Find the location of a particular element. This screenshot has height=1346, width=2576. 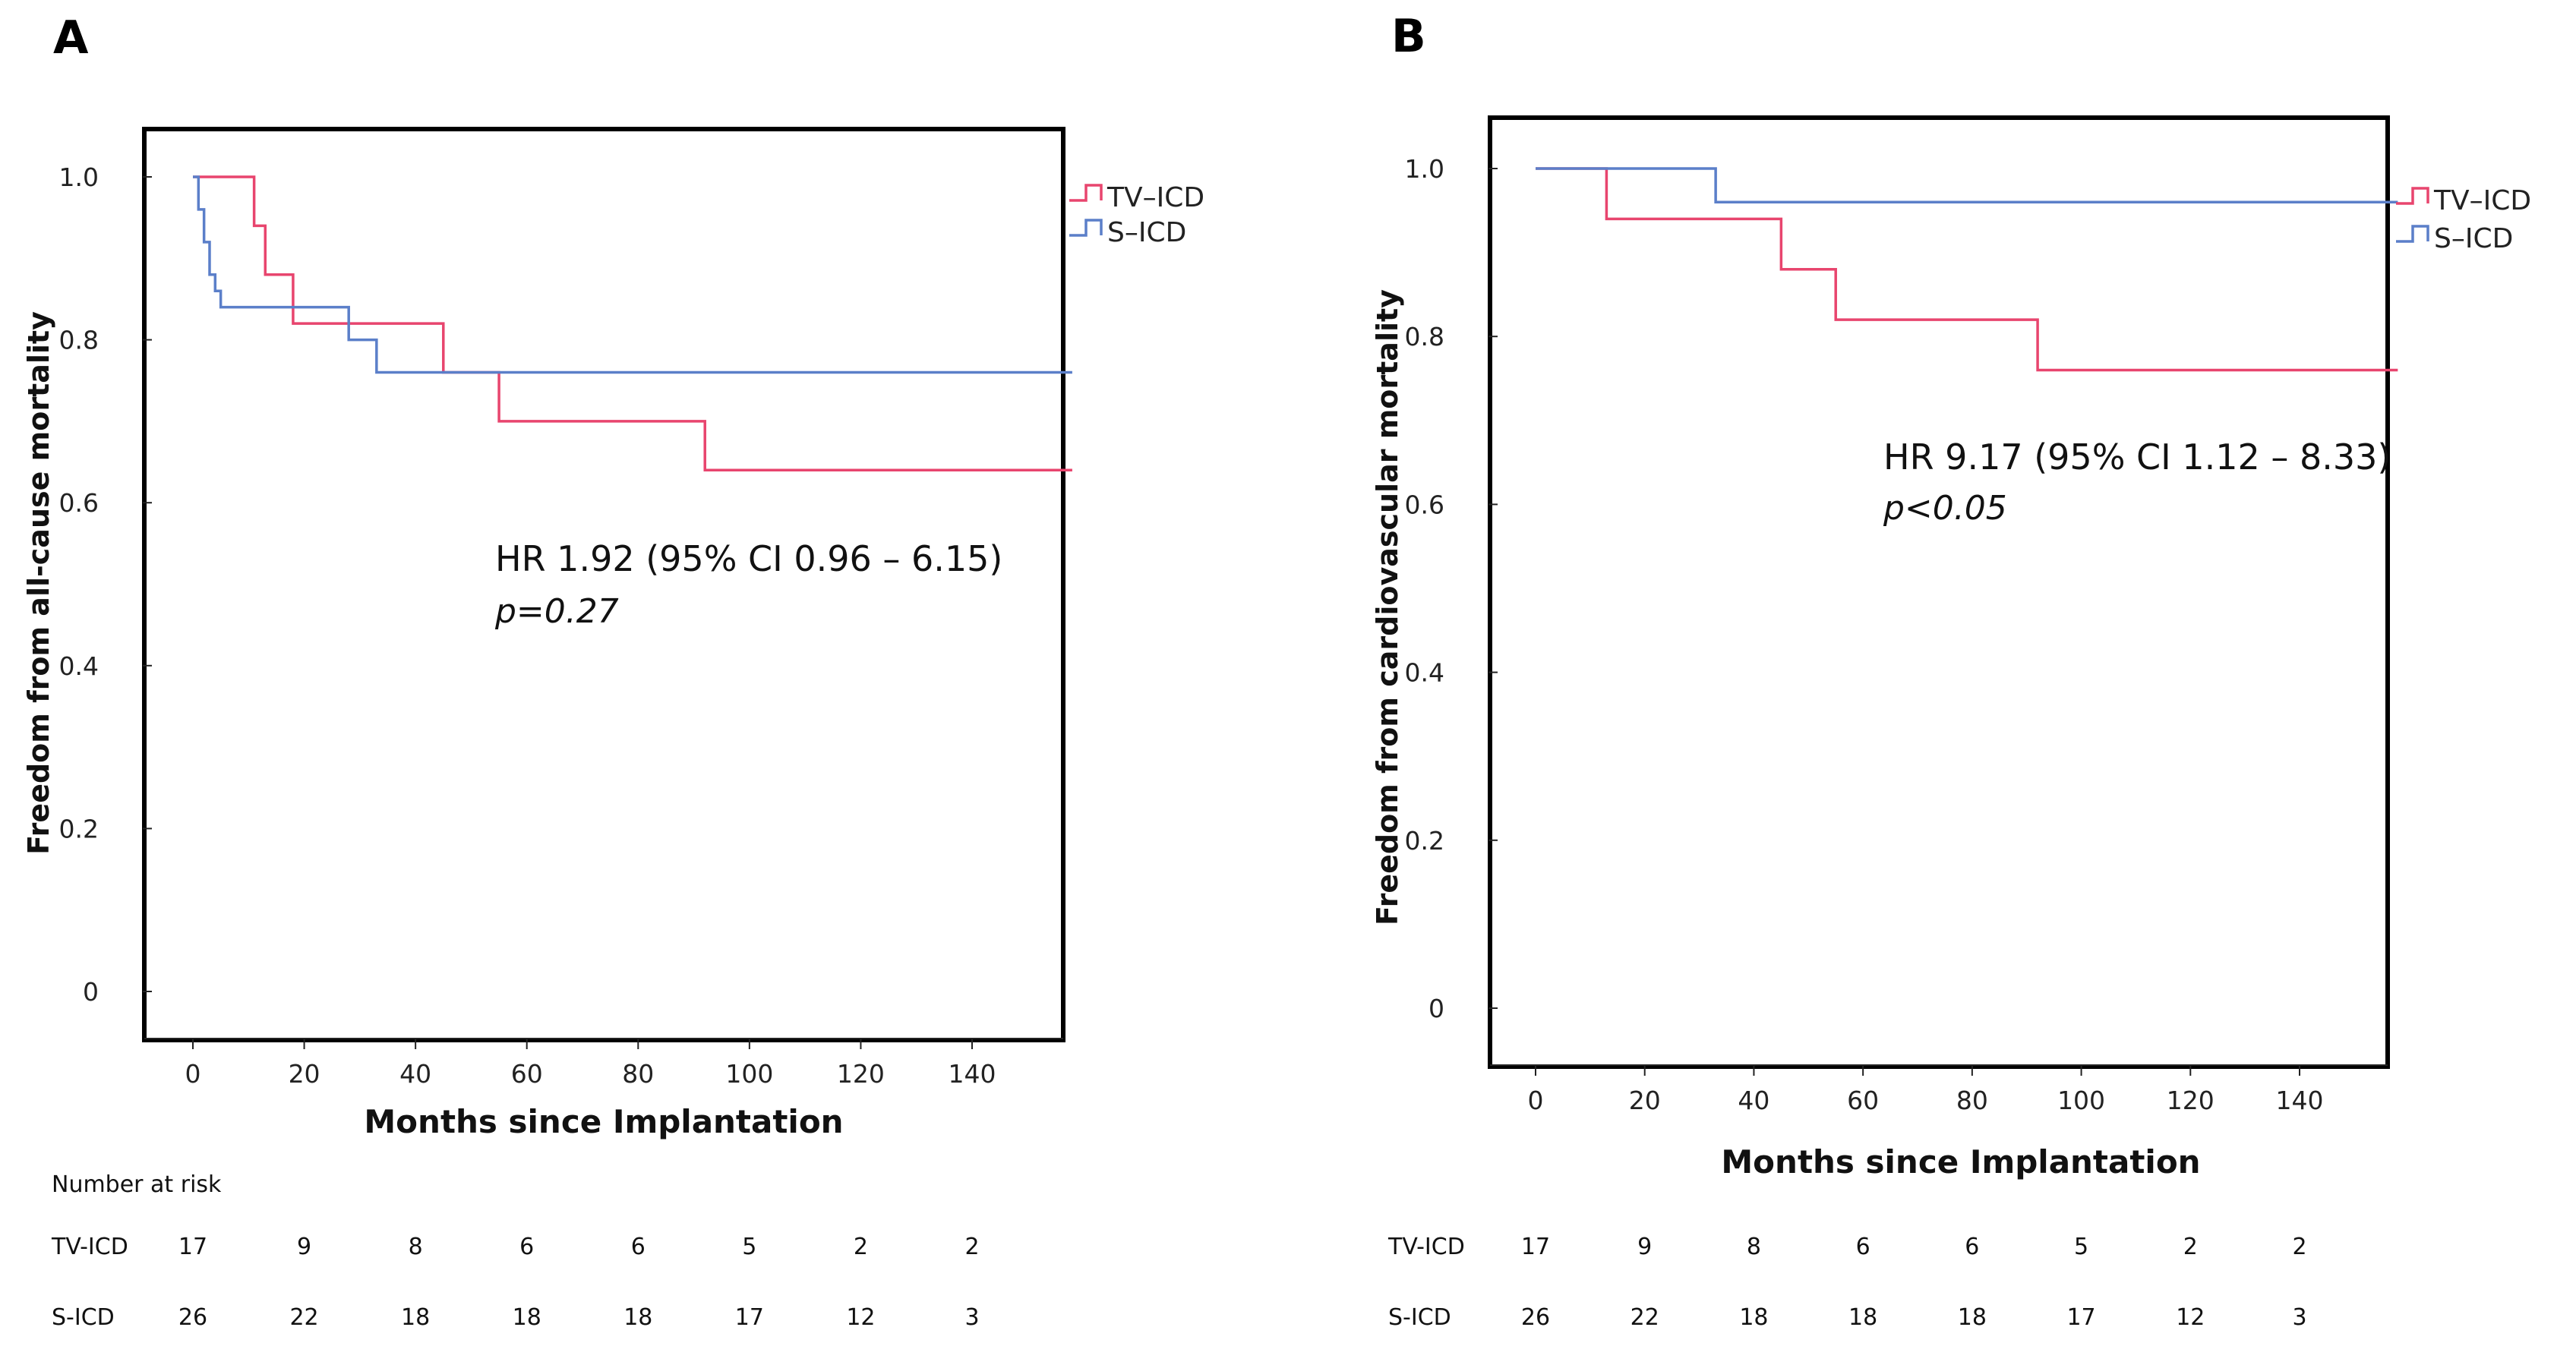

y-axis-label: Freedom from all-cause mortality is located at coordinates (38, 583).